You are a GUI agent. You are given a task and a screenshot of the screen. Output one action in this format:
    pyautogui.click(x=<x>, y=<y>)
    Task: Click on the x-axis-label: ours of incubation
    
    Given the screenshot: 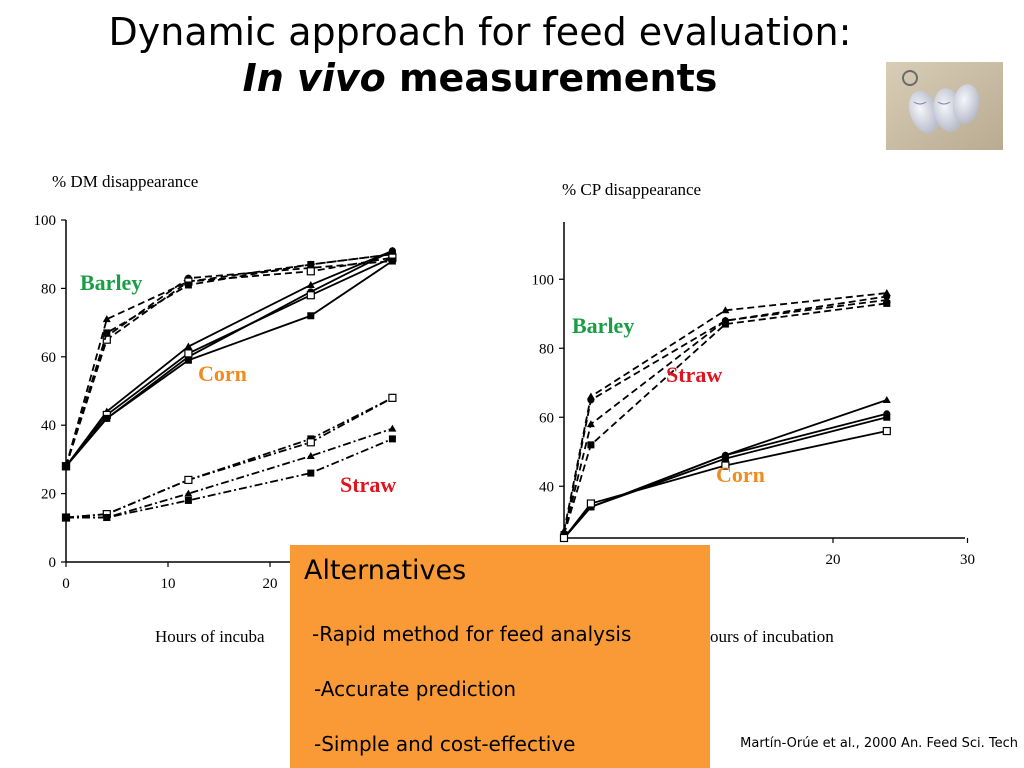 What is the action you would take?
    pyautogui.click(x=772, y=636)
    